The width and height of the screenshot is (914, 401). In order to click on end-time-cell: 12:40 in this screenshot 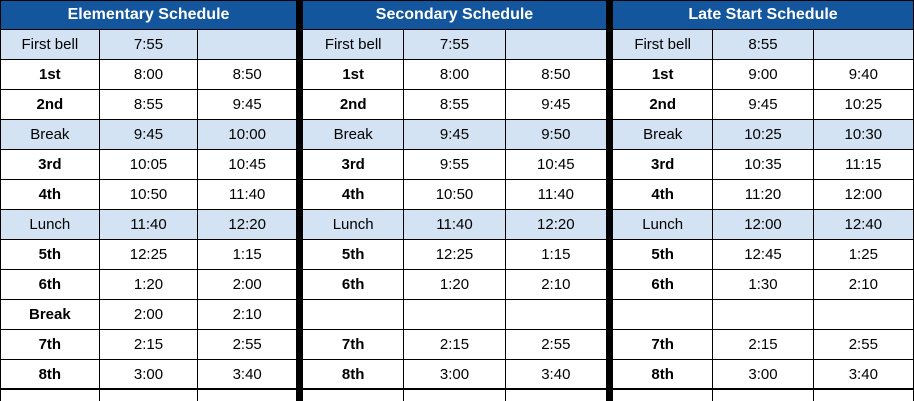, I will do `click(863, 224)`.